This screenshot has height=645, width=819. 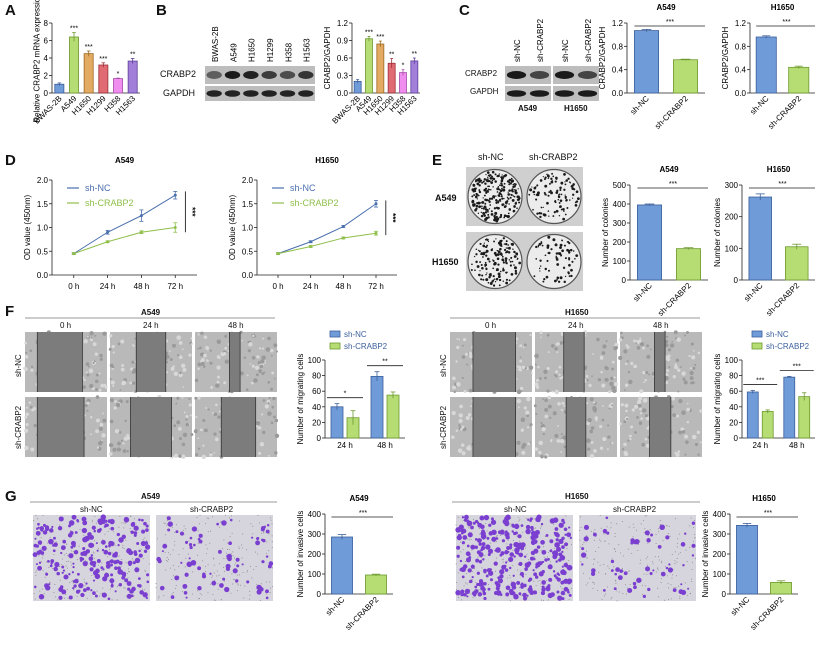 I want to click on panel-label-d: D, so click(x=10, y=160).